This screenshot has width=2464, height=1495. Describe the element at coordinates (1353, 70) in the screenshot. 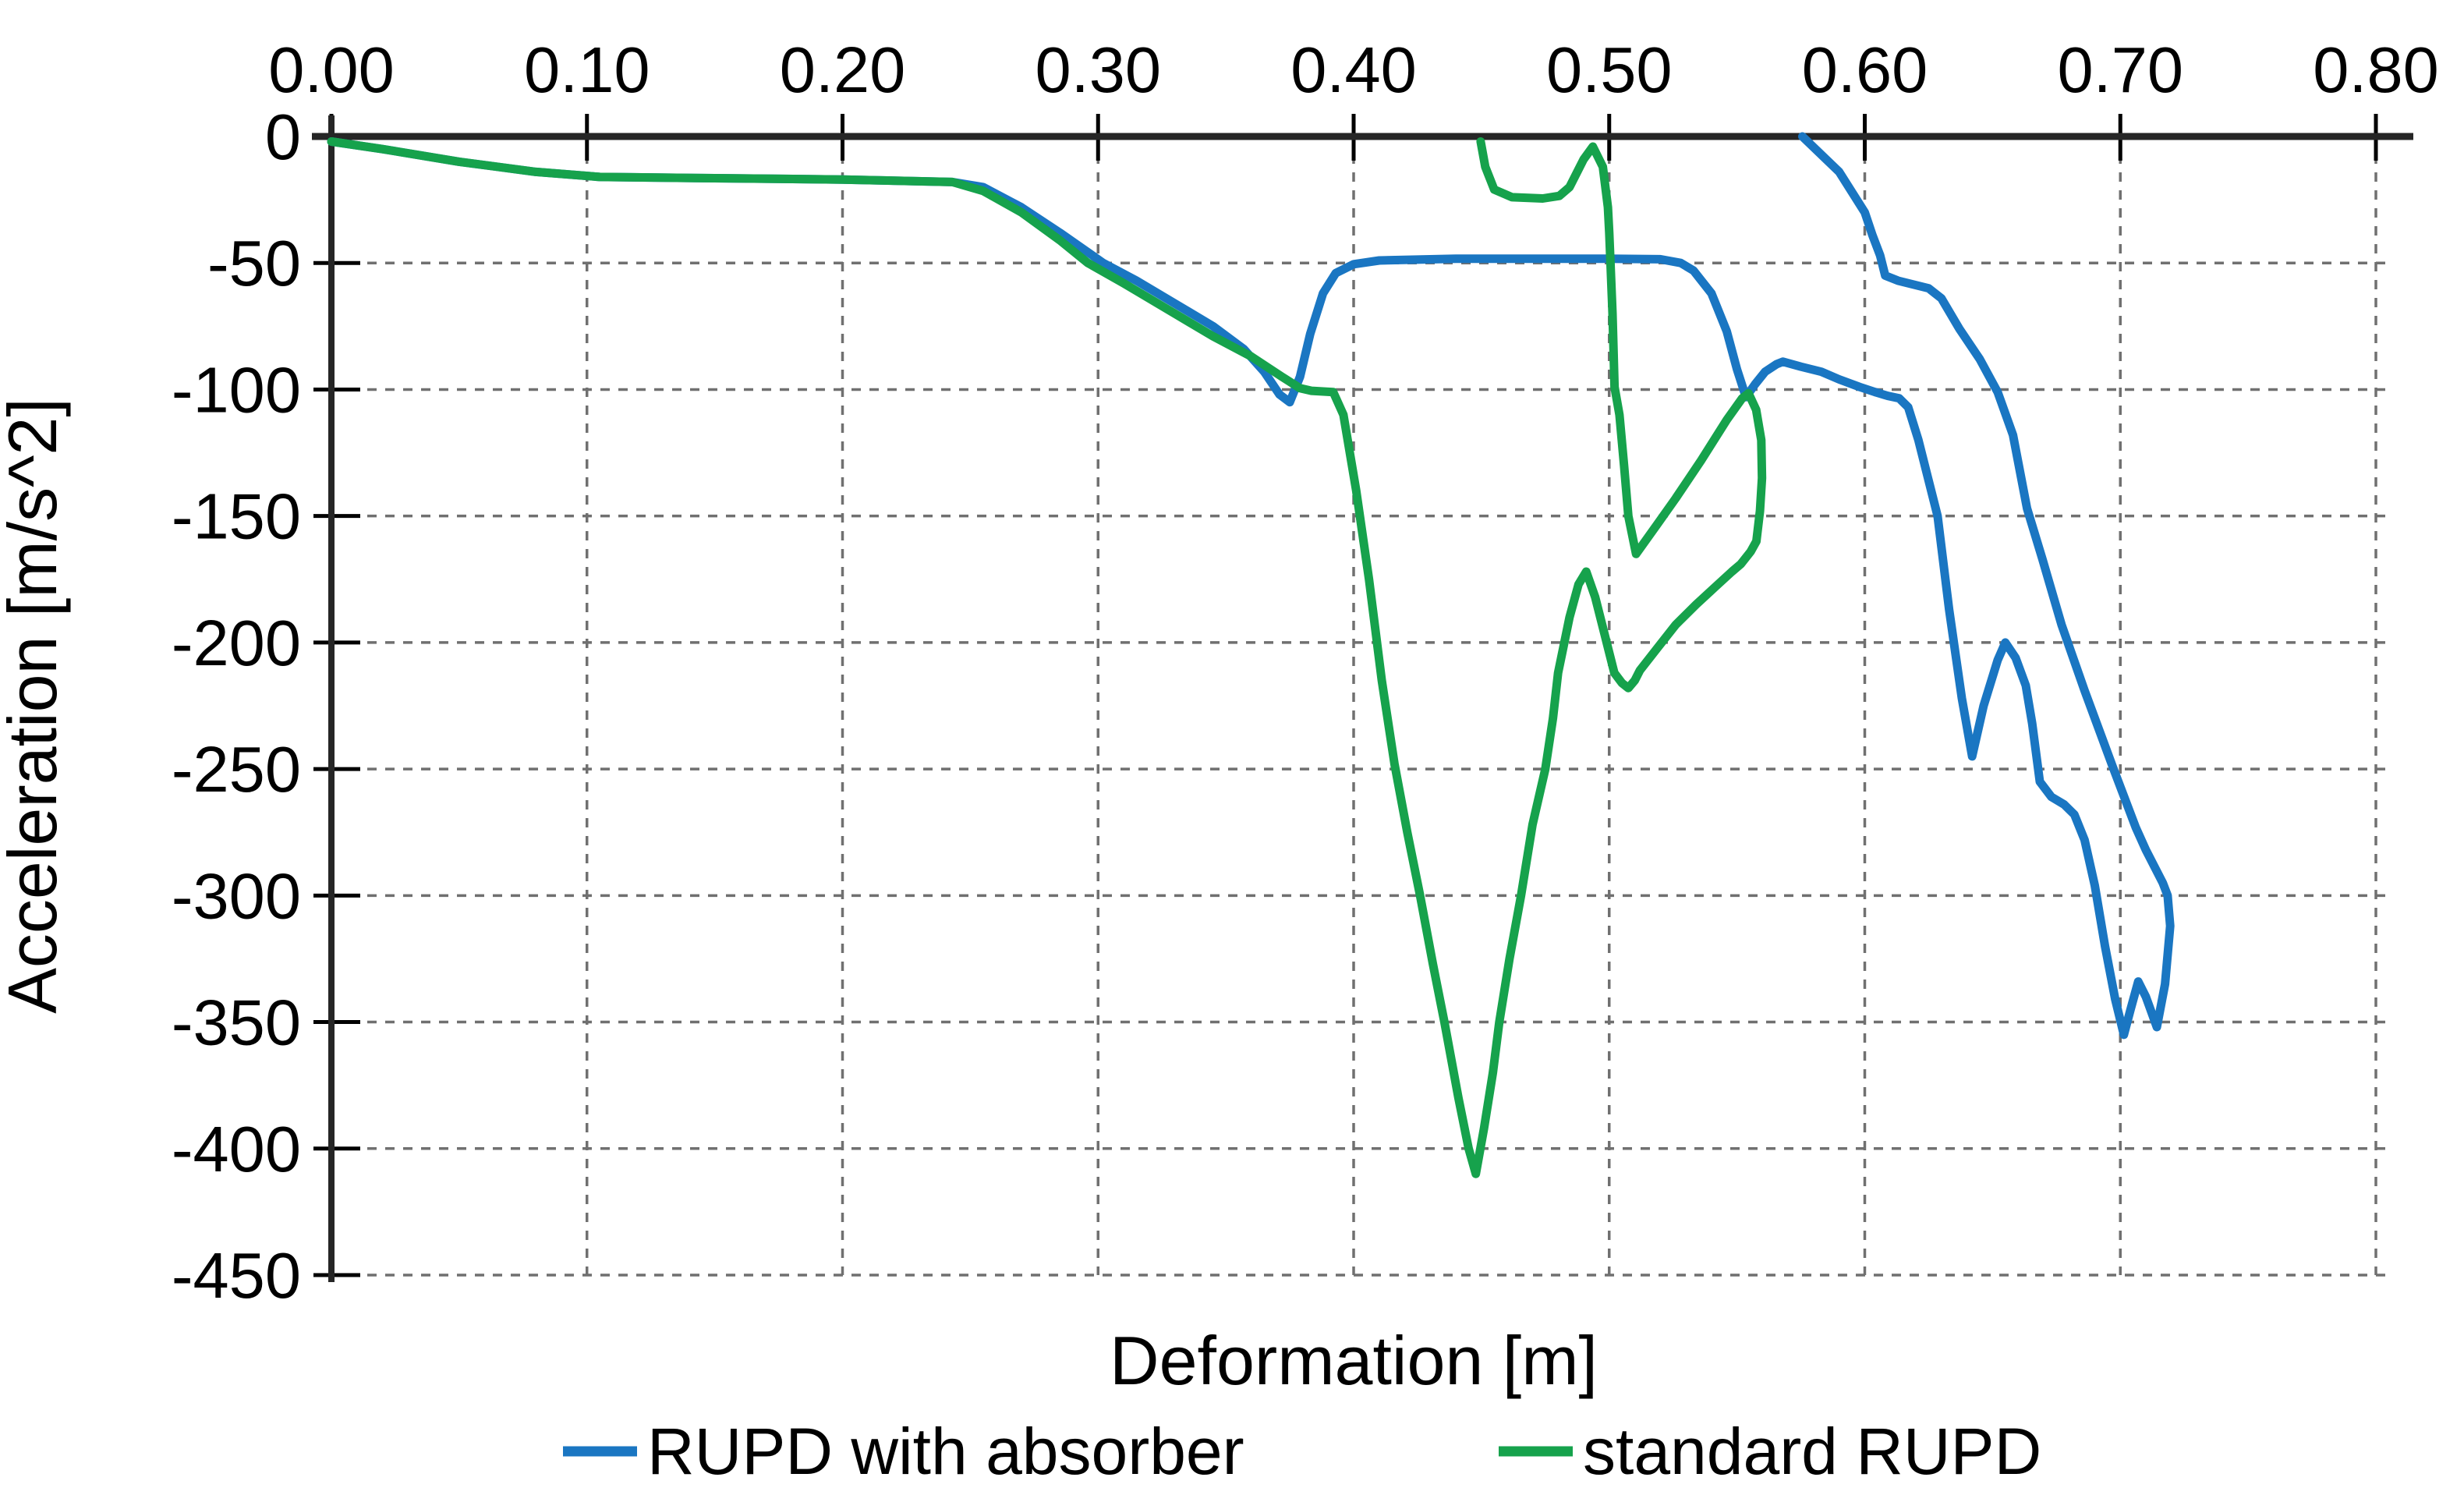

I see `x-tick-label: 0.40` at that location.